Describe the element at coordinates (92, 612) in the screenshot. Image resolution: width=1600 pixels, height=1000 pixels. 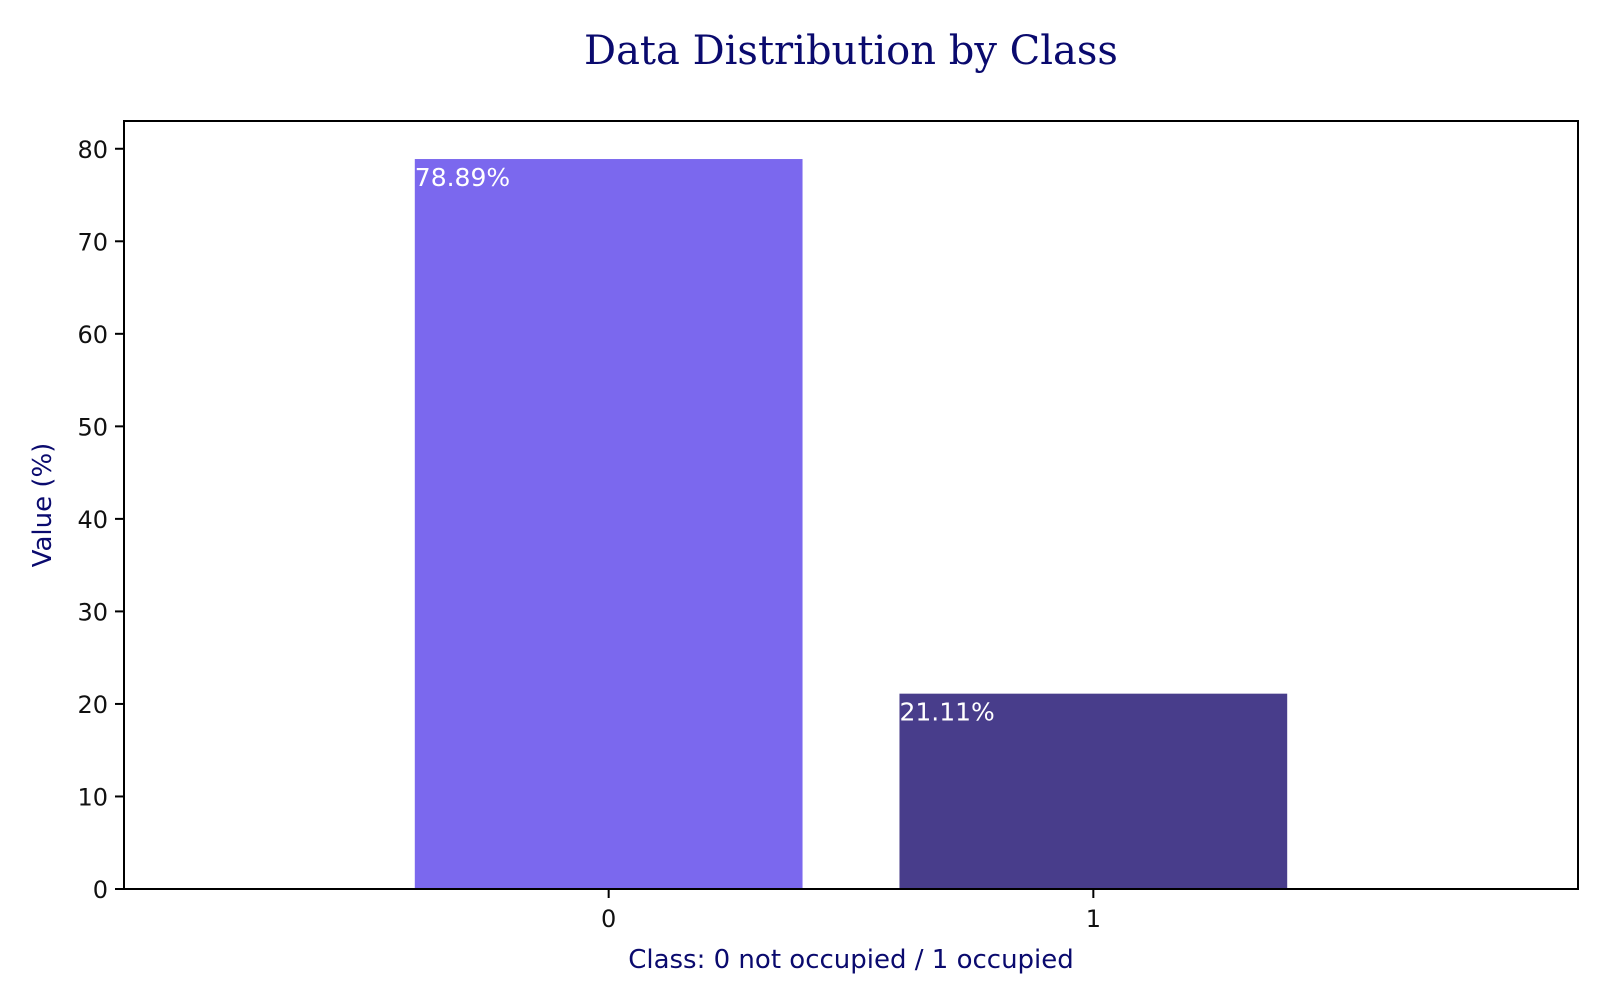
I see `y-tick-label: 30` at that location.